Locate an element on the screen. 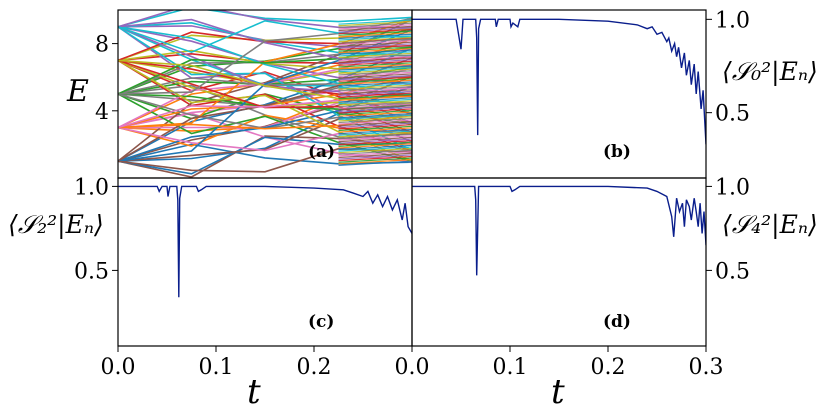 The height and width of the screenshot is (419, 831). E-axis-label: E is located at coordinates (77, 91).